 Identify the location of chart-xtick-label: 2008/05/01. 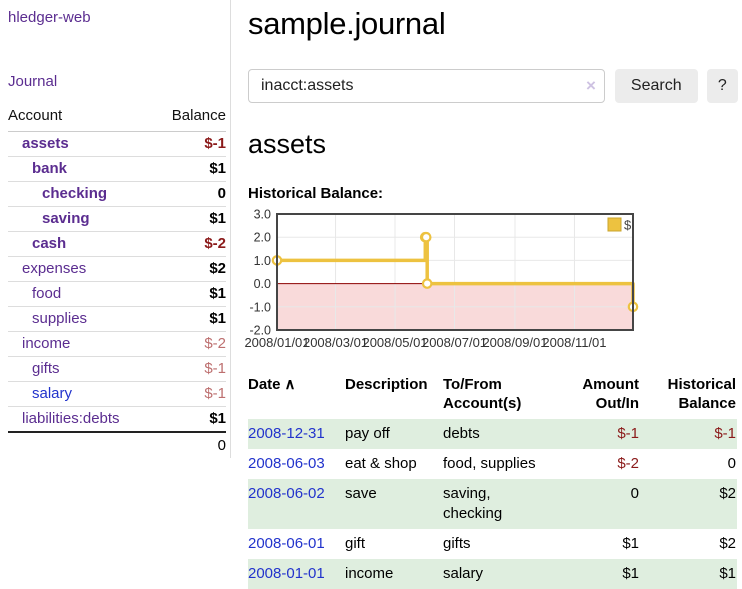
(394, 342).